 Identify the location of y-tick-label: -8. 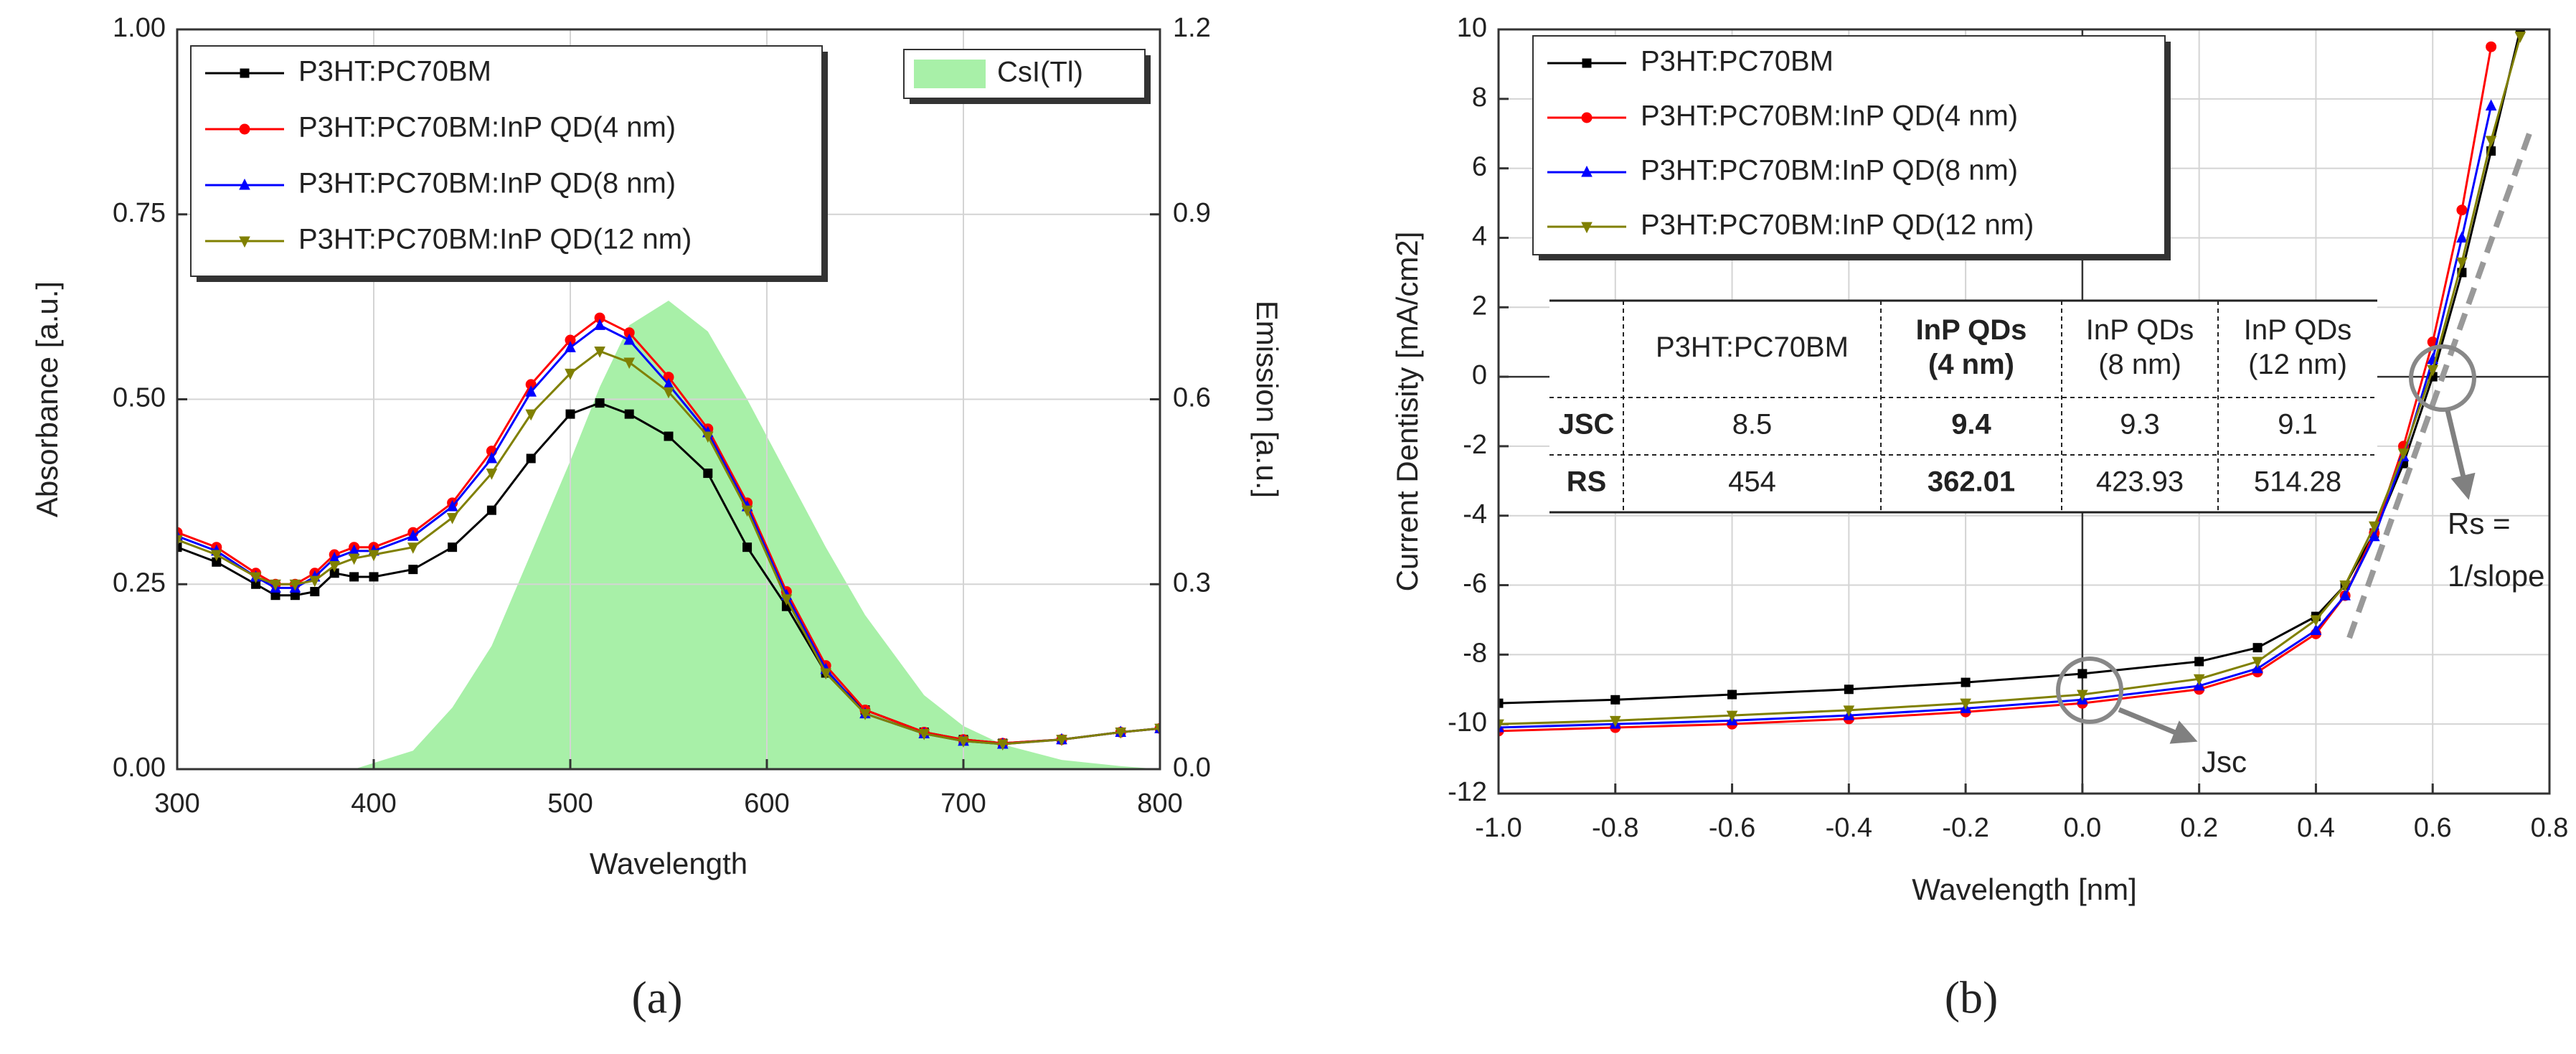
(1475, 653).